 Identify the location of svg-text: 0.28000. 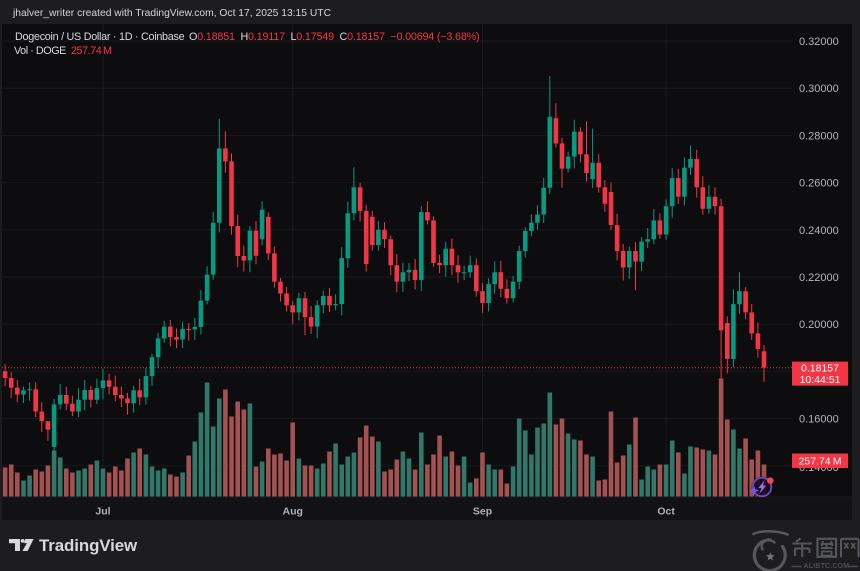
(819, 136).